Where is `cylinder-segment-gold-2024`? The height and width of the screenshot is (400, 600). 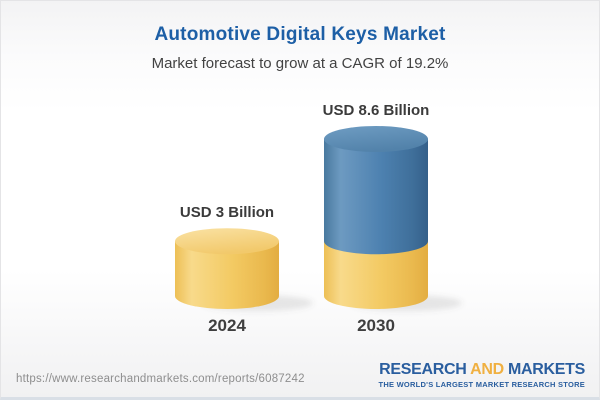
cylinder-segment-gold-2024 is located at coordinates (227, 275).